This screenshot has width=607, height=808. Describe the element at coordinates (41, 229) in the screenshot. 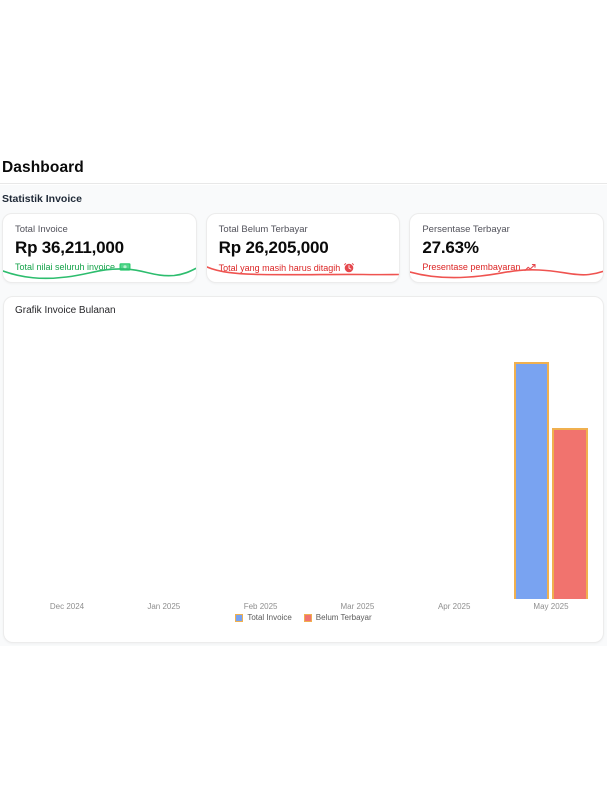

I see `stat-card-label: Total Invoice` at that location.